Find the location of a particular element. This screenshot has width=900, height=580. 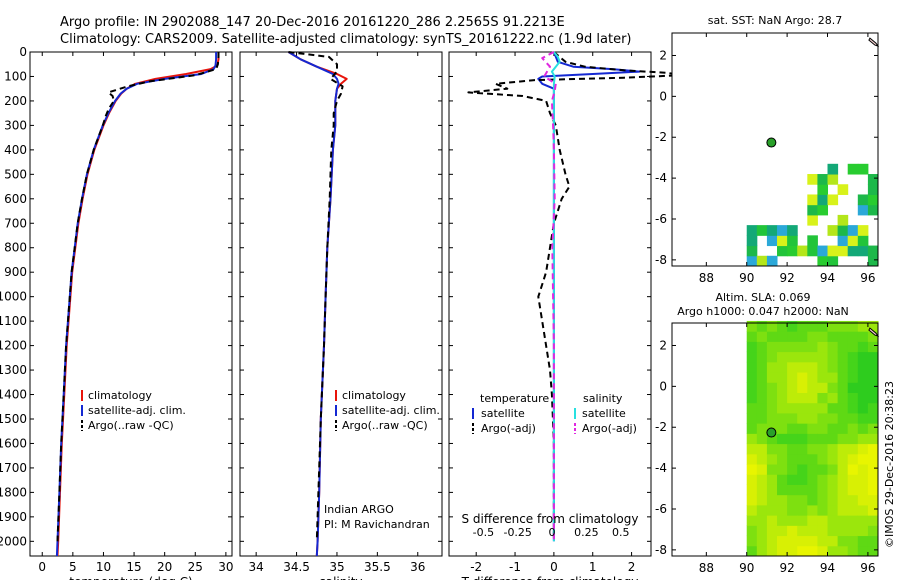

sla-map-ytick-label: -2 is located at coordinates (661, 427).